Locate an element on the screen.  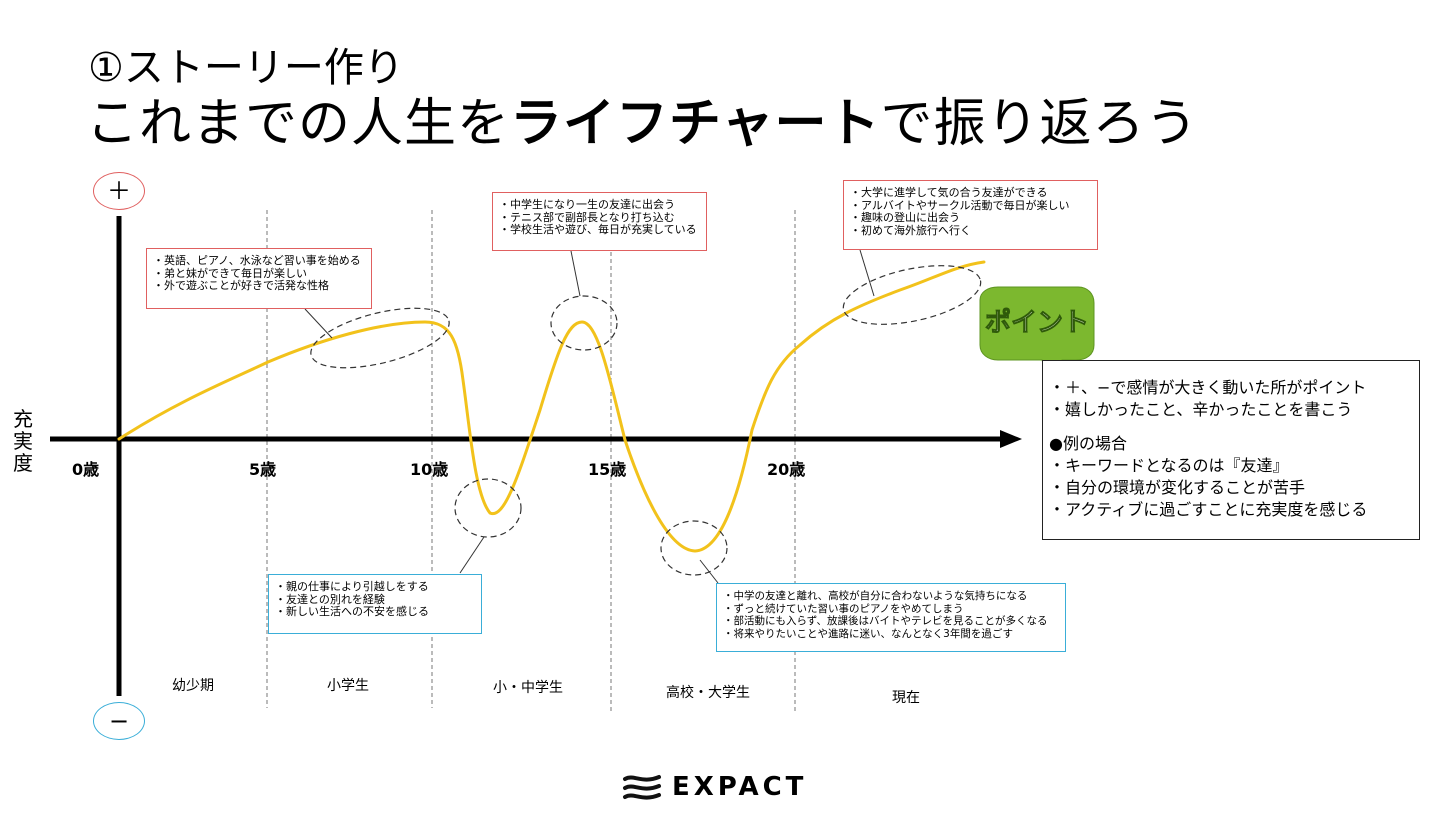
title-prefix: これまでの人生を is located at coordinates (298, 124).